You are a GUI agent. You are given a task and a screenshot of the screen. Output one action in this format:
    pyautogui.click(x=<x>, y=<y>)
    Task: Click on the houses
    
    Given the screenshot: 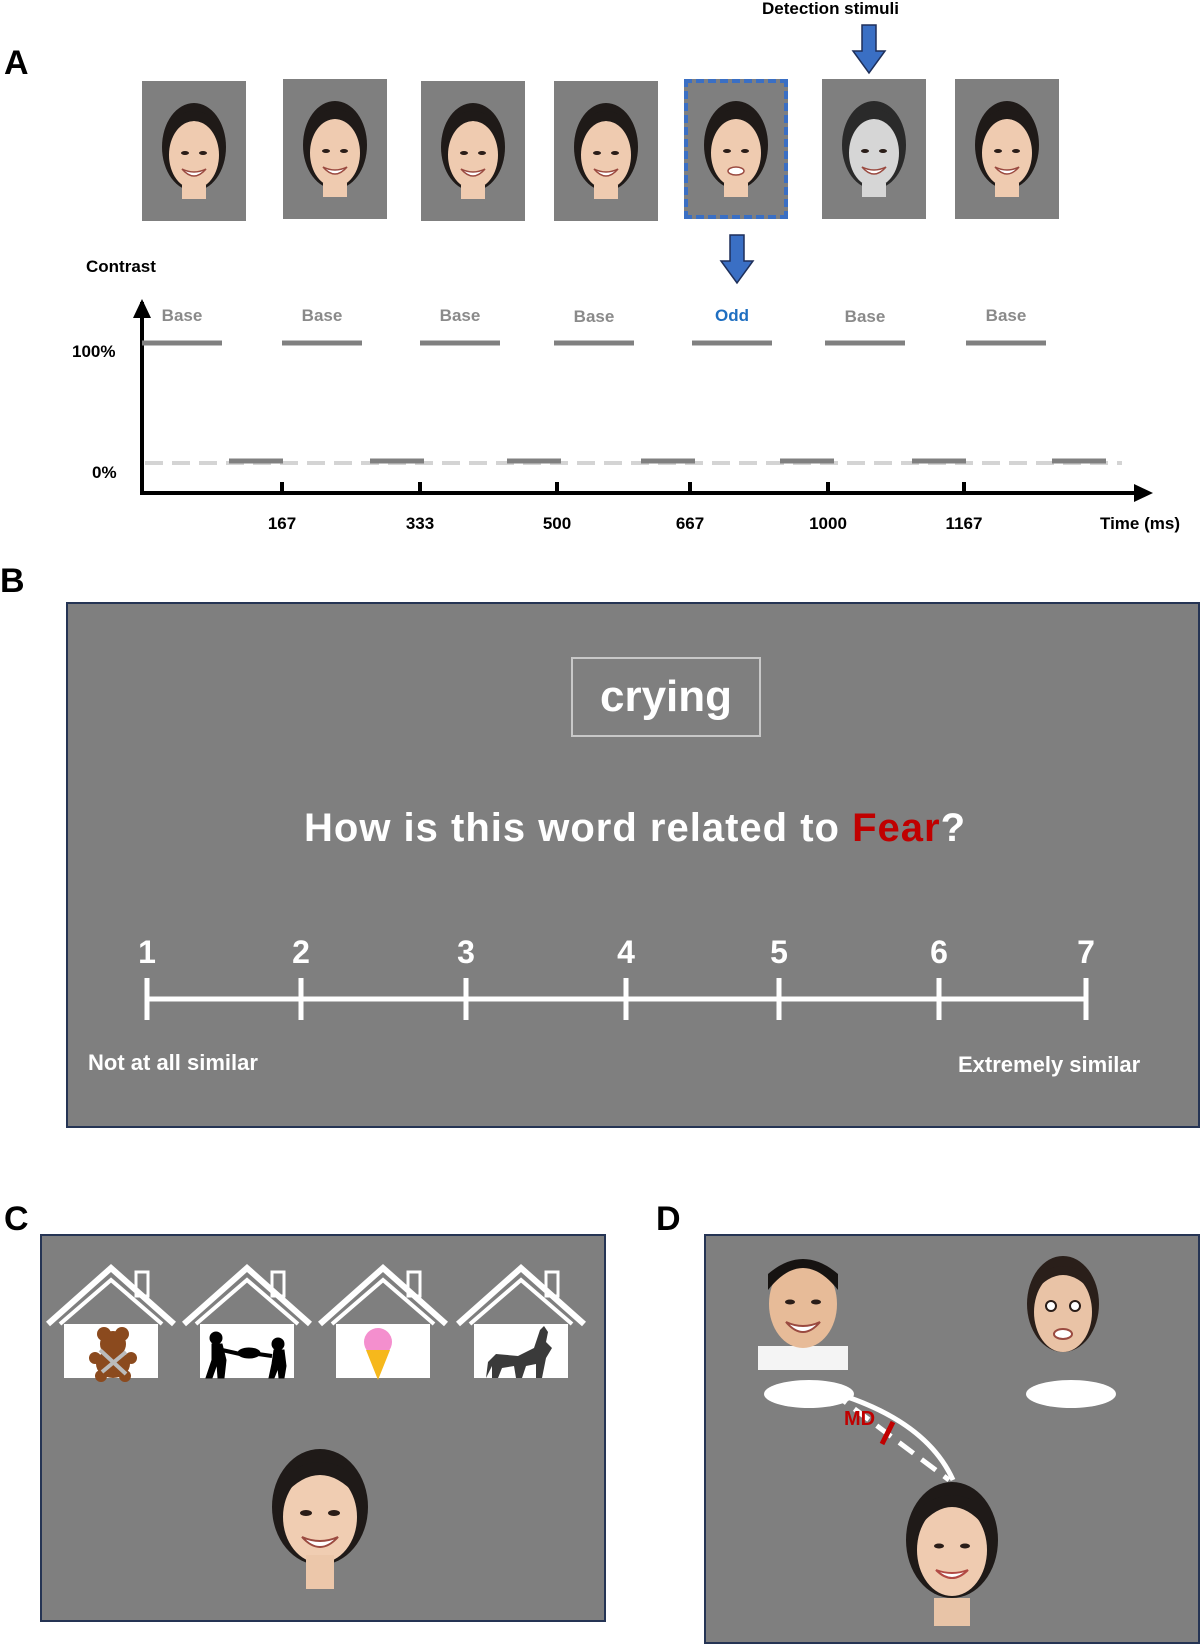 What is the action you would take?
    pyautogui.click(x=316, y=1322)
    